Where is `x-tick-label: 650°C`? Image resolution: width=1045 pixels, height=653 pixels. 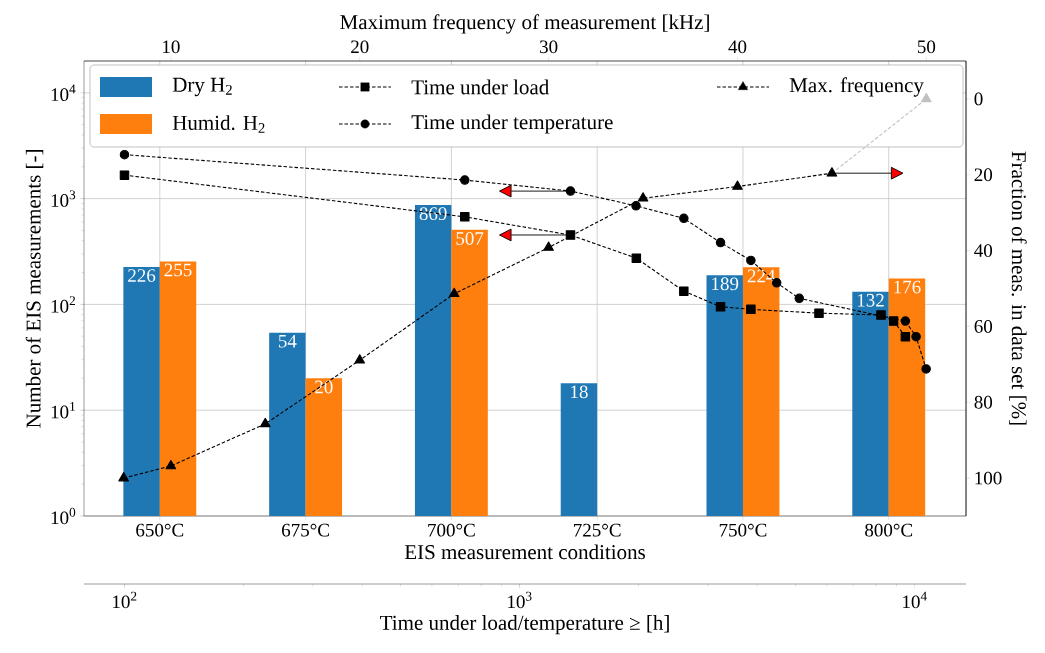 x-tick-label: 650°C is located at coordinates (160, 530).